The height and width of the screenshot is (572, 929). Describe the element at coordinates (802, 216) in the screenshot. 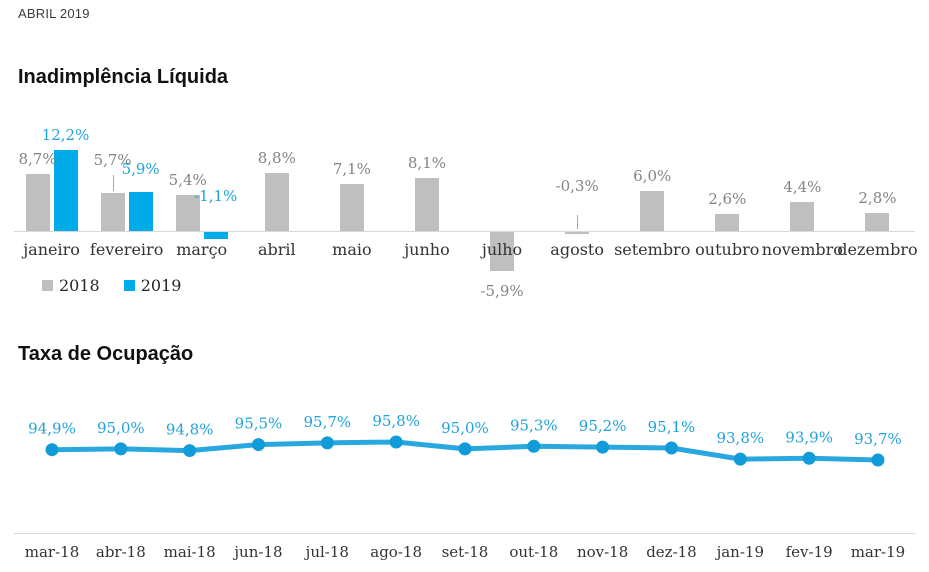

I see `bar-2018-novembro` at that location.